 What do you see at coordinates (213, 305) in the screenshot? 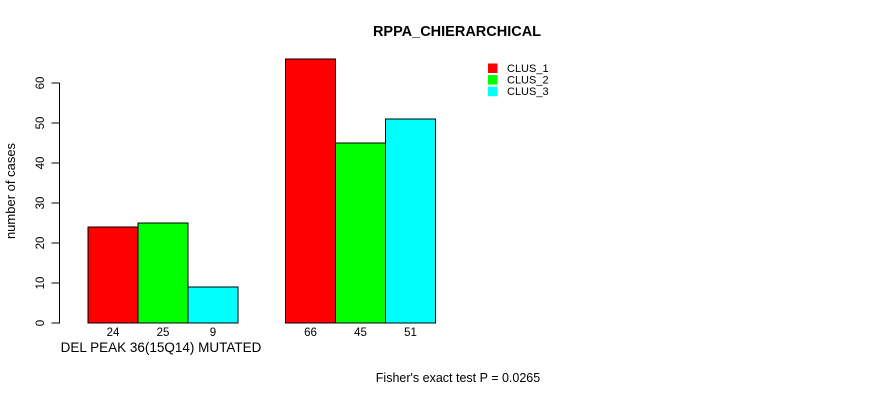
I see `bar-clus_3-group1` at bounding box center [213, 305].